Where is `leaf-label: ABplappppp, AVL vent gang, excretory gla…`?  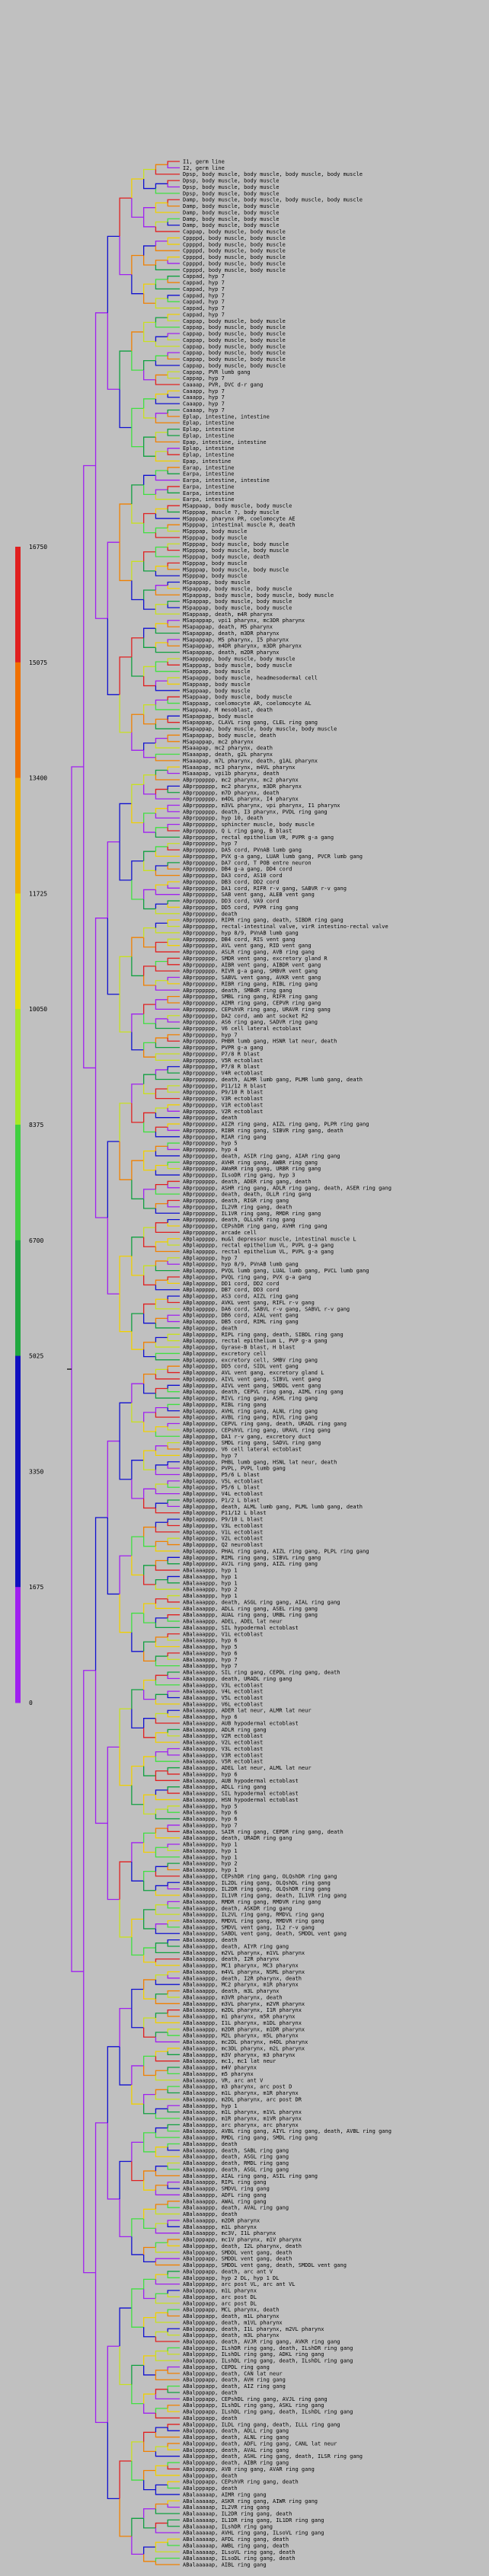 leaf-label: ABplappppp, AVL vent gang, excretory gla… is located at coordinates (253, 1373).